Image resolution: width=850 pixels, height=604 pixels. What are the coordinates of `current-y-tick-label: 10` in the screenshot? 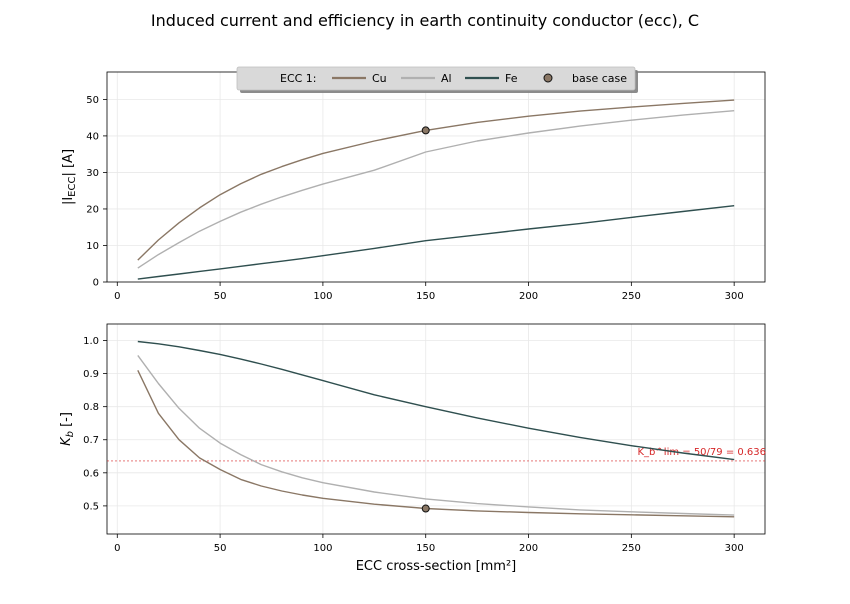 It's located at (92, 246).